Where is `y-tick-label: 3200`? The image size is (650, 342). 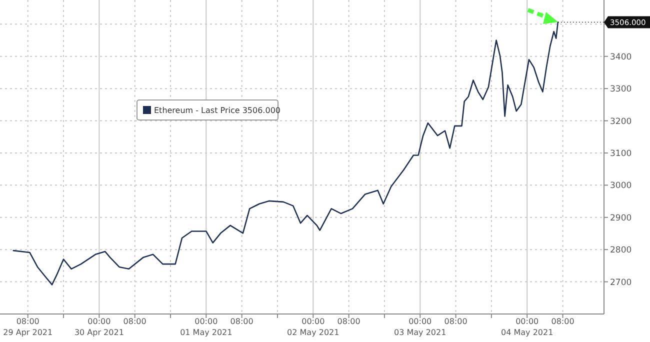
y-tick-label: 3200 is located at coordinates (621, 121).